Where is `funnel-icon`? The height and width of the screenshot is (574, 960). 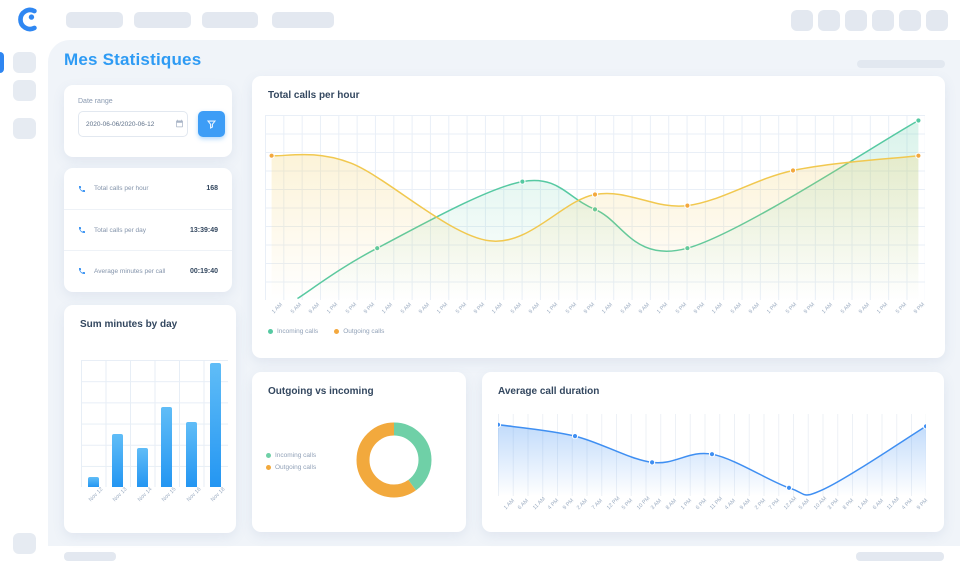 funnel-icon is located at coordinates (211, 124).